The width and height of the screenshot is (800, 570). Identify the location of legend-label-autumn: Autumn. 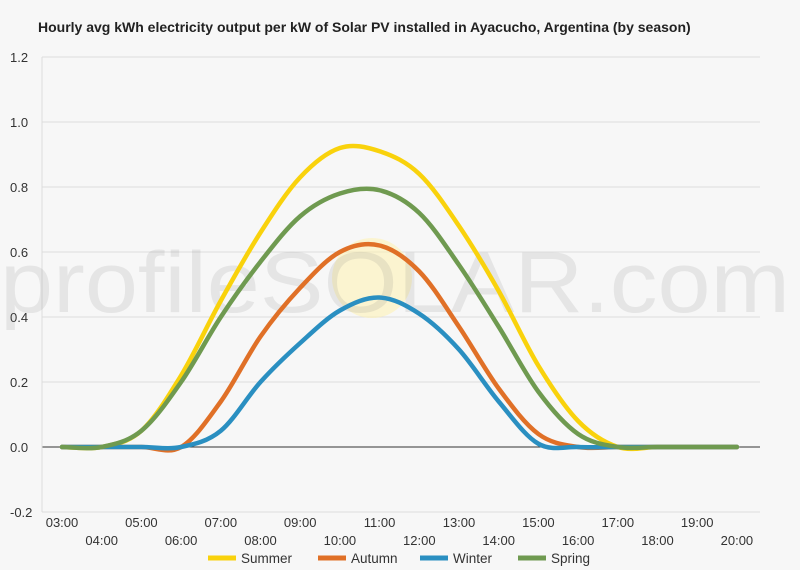
(374, 558).